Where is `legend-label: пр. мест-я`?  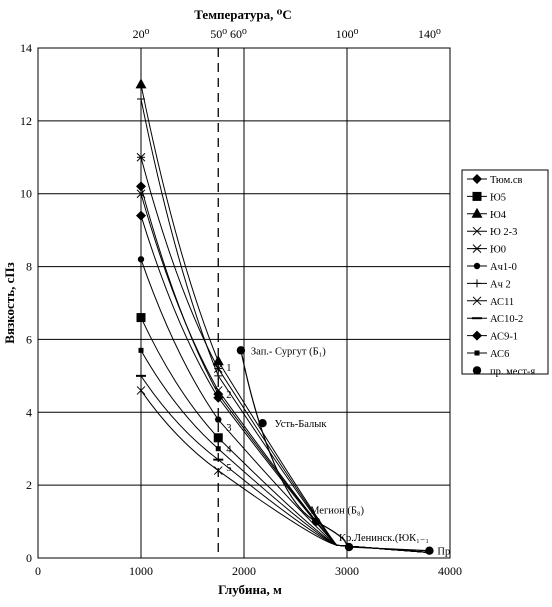
legend-label: пр. мест-я is located at coordinates (512, 371).